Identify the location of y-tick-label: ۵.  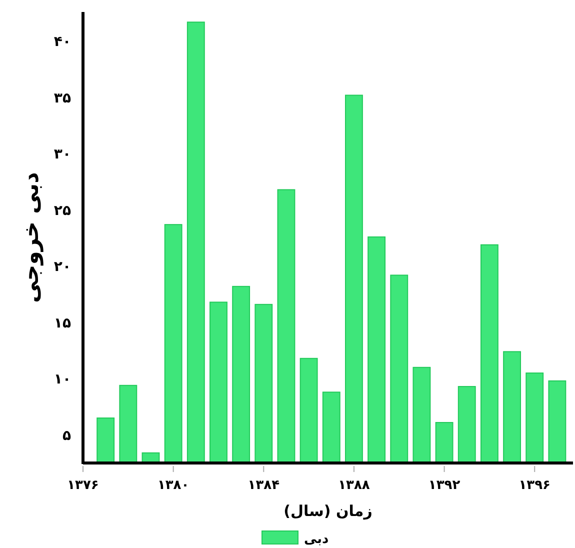
(67, 436).